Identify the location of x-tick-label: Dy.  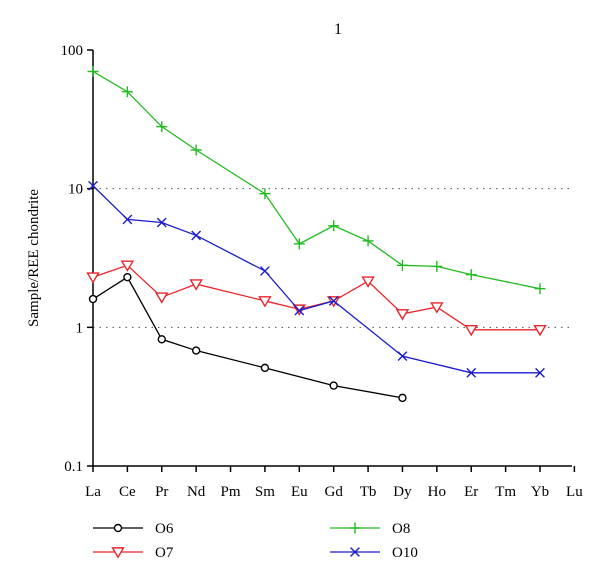
(402, 492).